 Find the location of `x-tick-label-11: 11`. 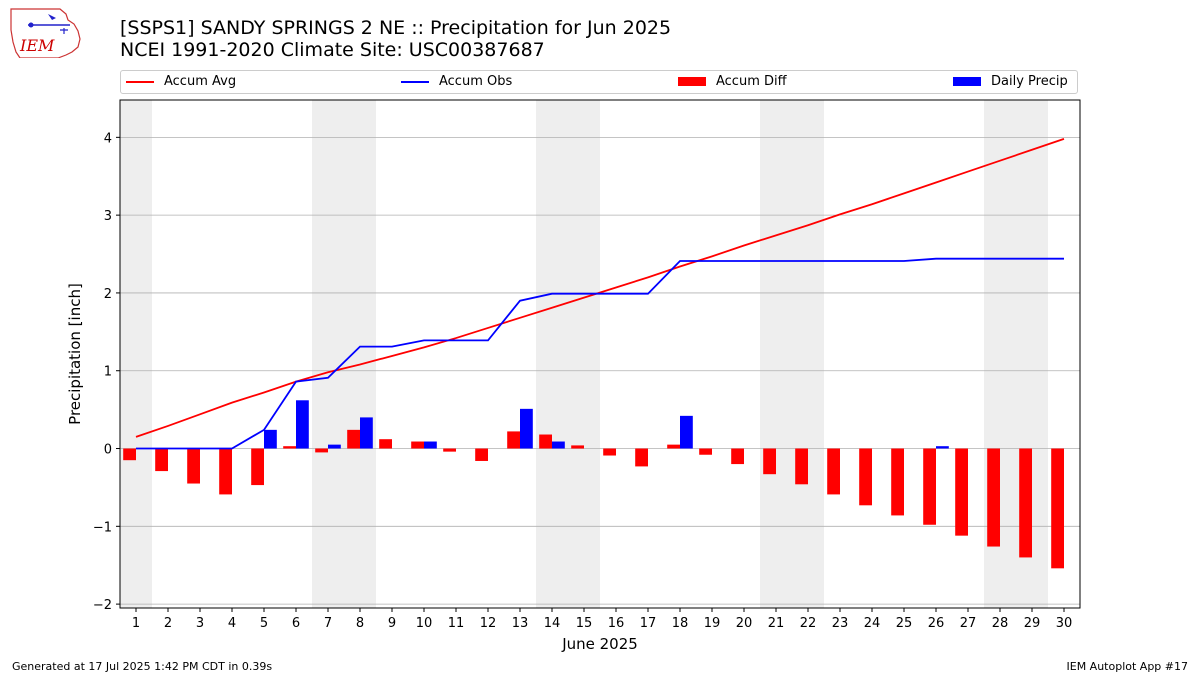

x-tick-label-11: 11 is located at coordinates (456, 623).